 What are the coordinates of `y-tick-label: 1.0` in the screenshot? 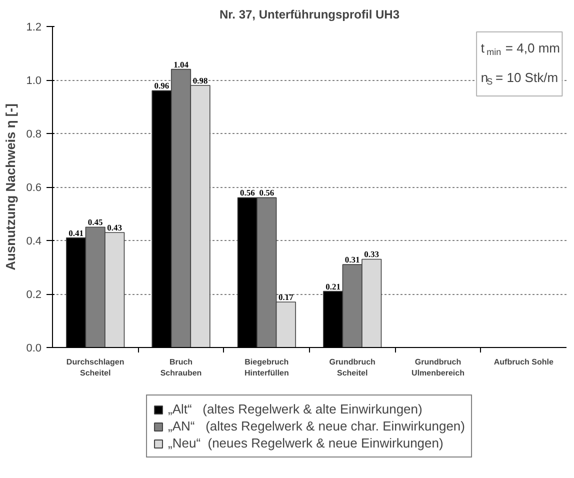 It's located at (34, 81).